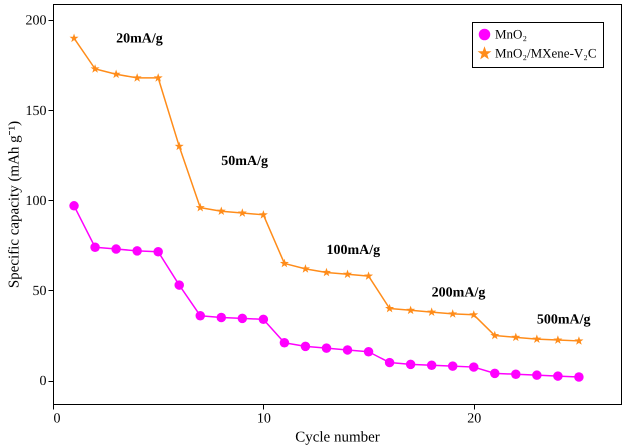 This screenshot has height=448, width=625. Describe the element at coordinates (545, 53) in the screenshot. I see `legend-label: MnO₂/MXene-V₂C` at that location.